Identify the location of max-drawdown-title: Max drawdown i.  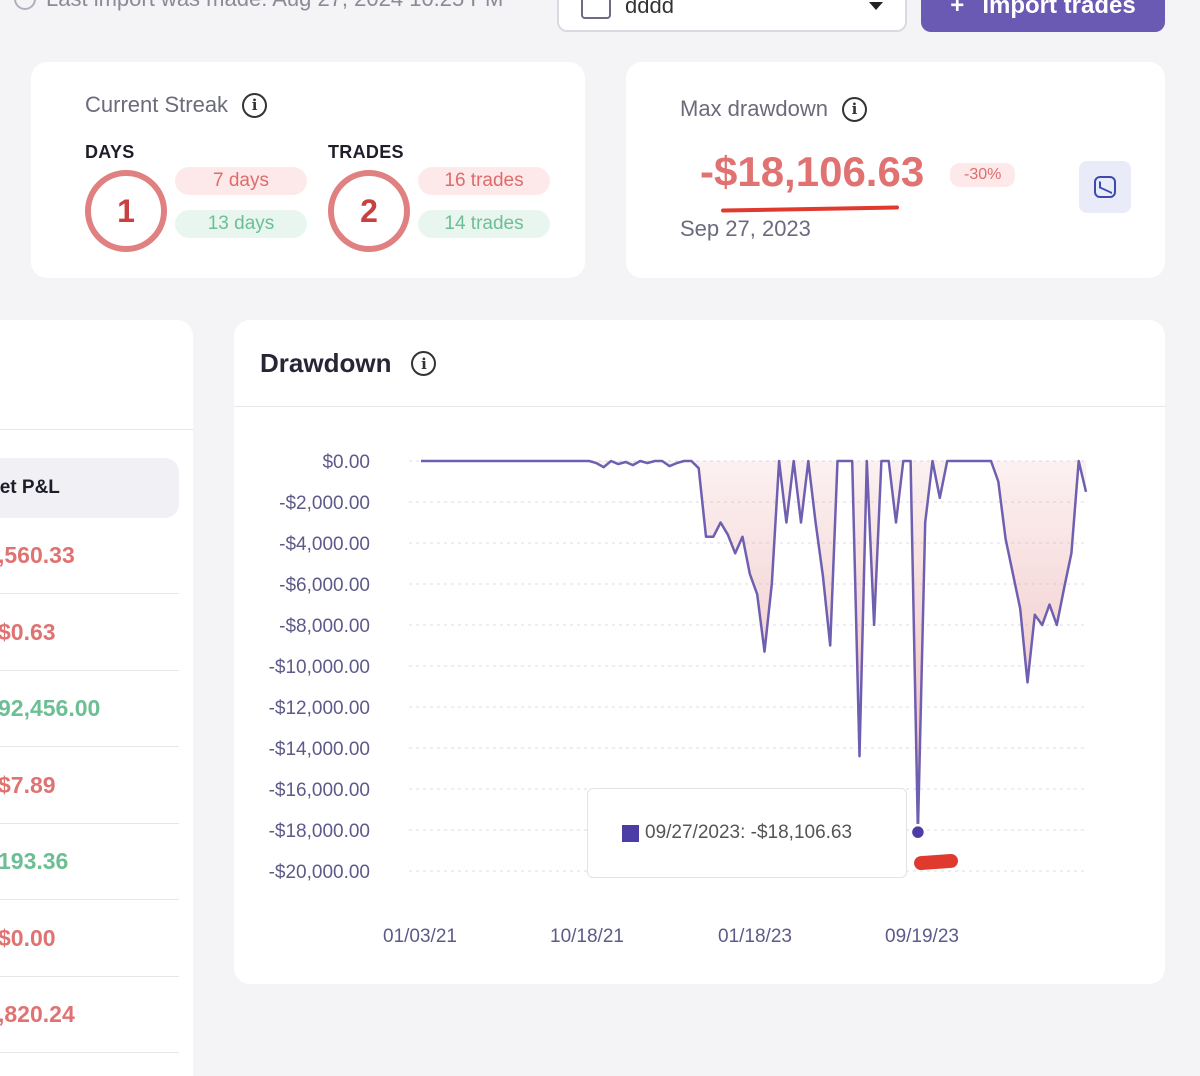
(773, 109).